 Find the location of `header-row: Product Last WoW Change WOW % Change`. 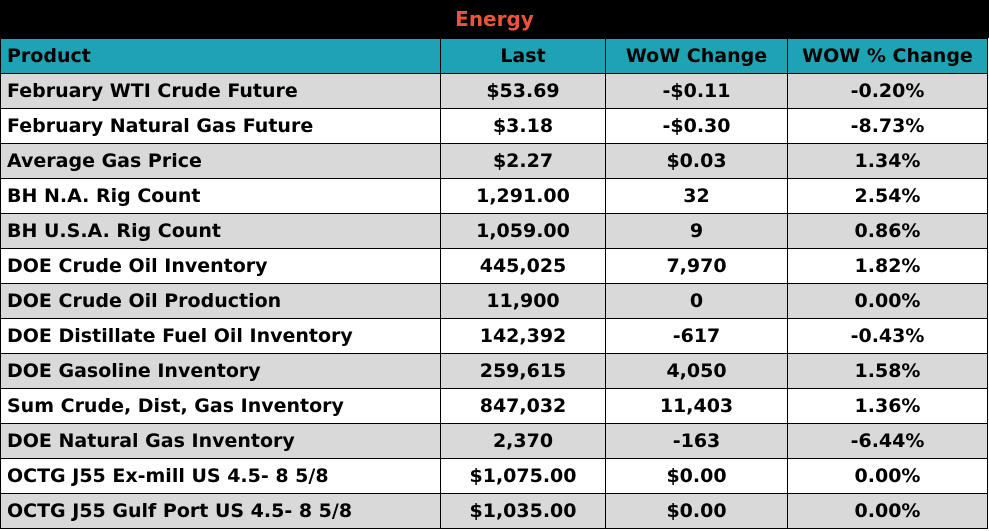

header-row: Product Last WoW Change WOW % Change is located at coordinates (494, 56).